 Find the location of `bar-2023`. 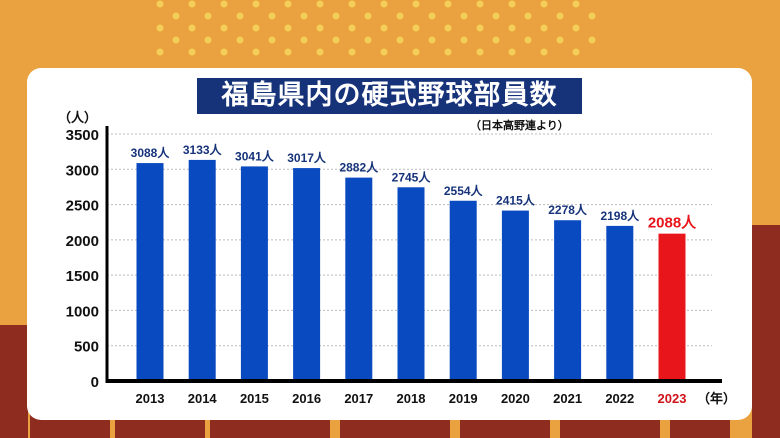

bar-2023 is located at coordinates (672, 307).